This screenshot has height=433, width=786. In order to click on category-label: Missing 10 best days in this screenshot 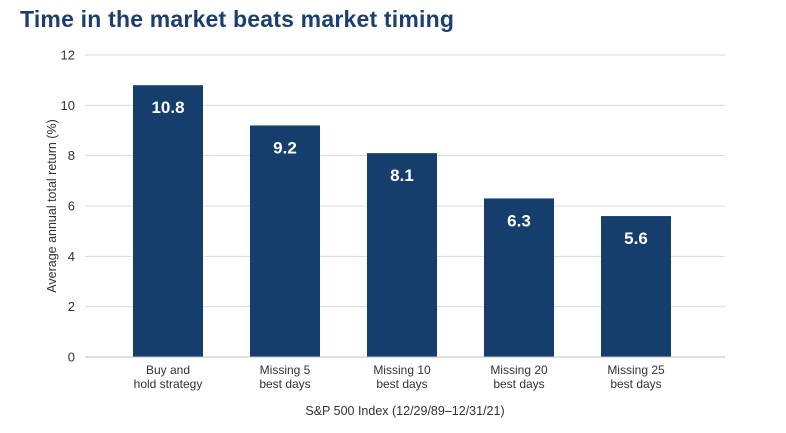, I will do `click(402, 377)`.